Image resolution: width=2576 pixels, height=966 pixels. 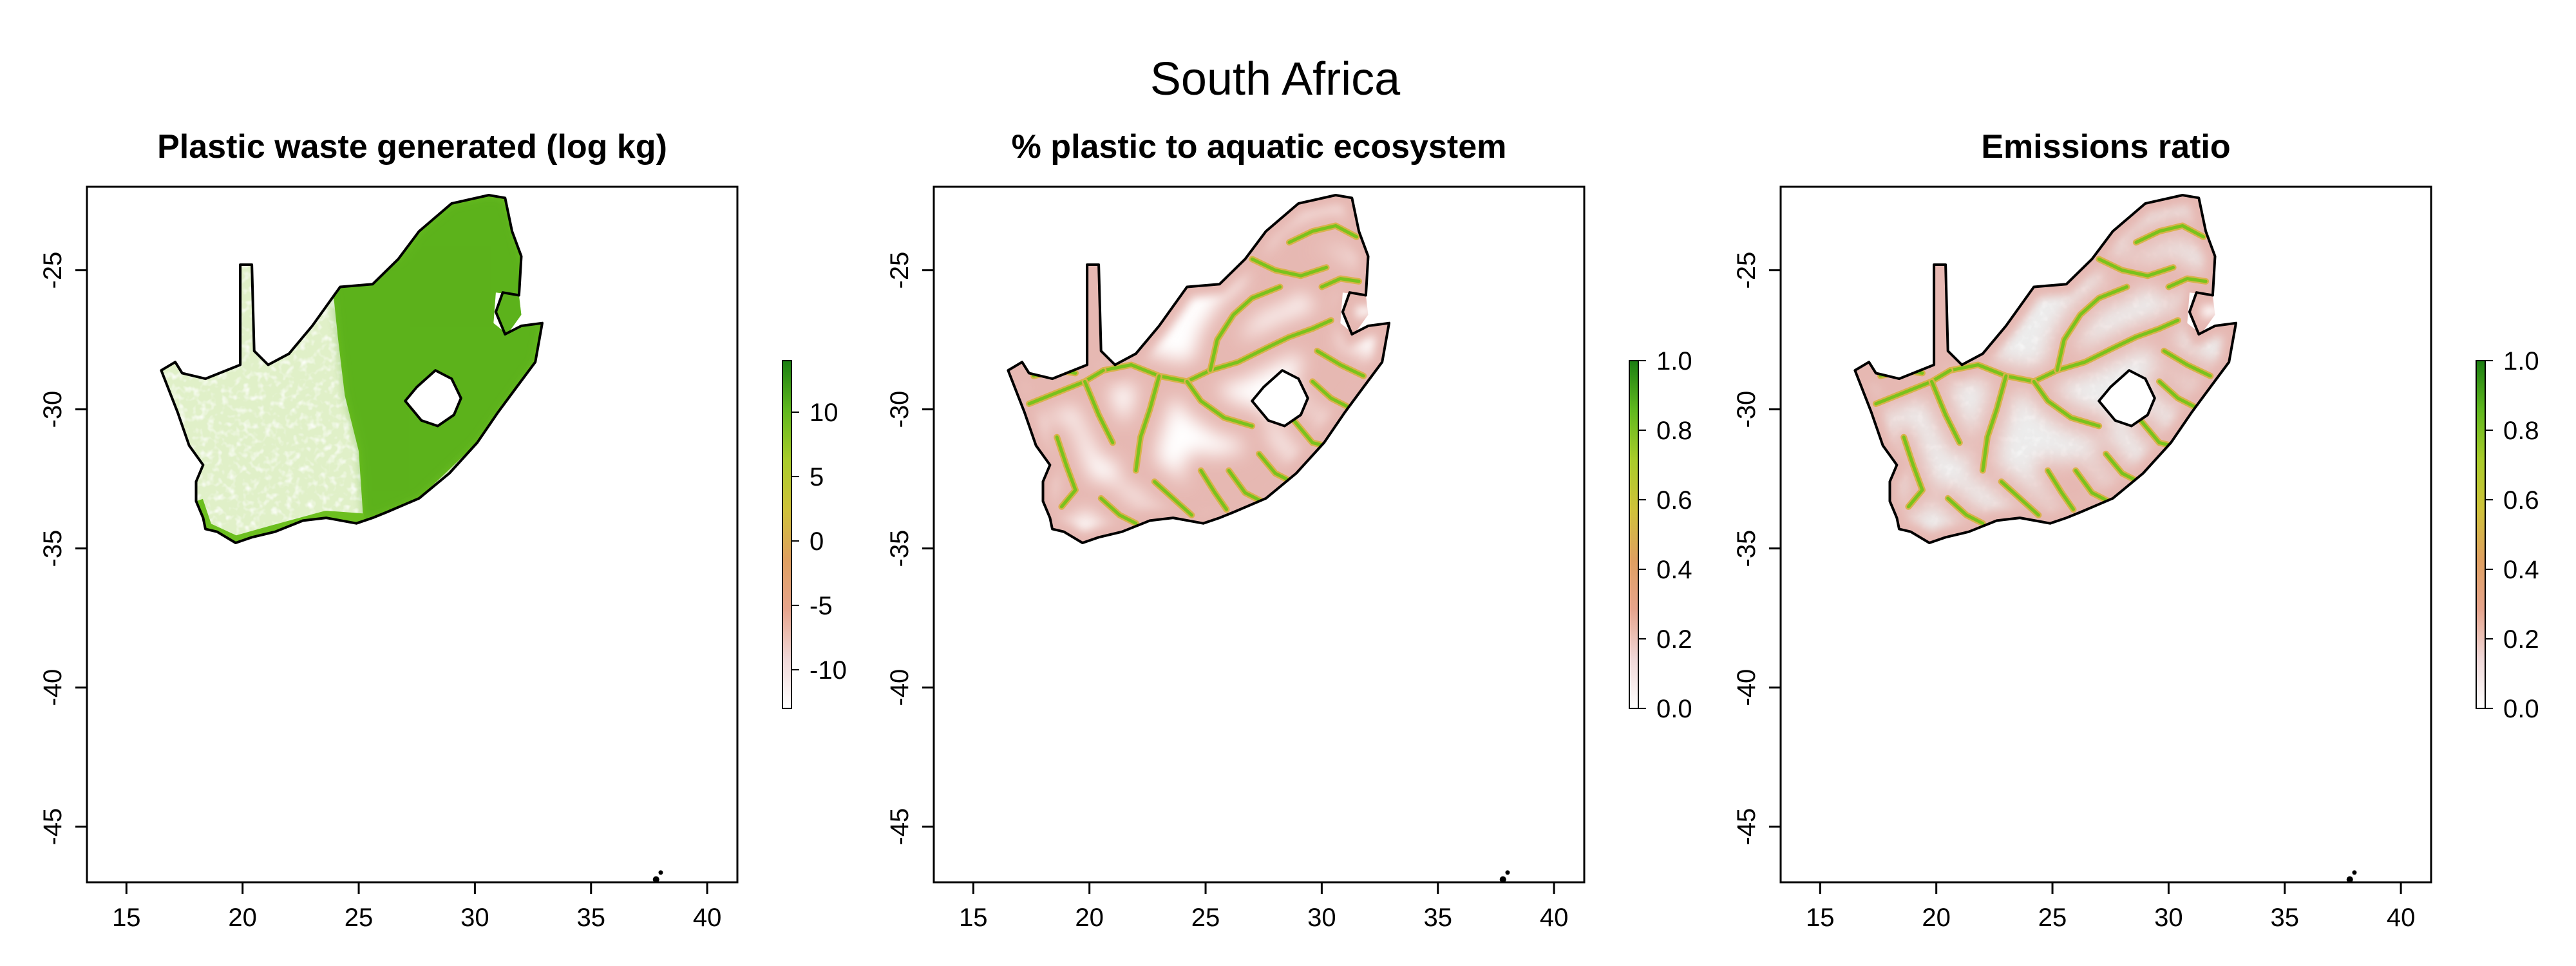 What do you see at coordinates (2105, 147) in the screenshot?
I see `panel-title: Emissions ratio` at bounding box center [2105, 147].